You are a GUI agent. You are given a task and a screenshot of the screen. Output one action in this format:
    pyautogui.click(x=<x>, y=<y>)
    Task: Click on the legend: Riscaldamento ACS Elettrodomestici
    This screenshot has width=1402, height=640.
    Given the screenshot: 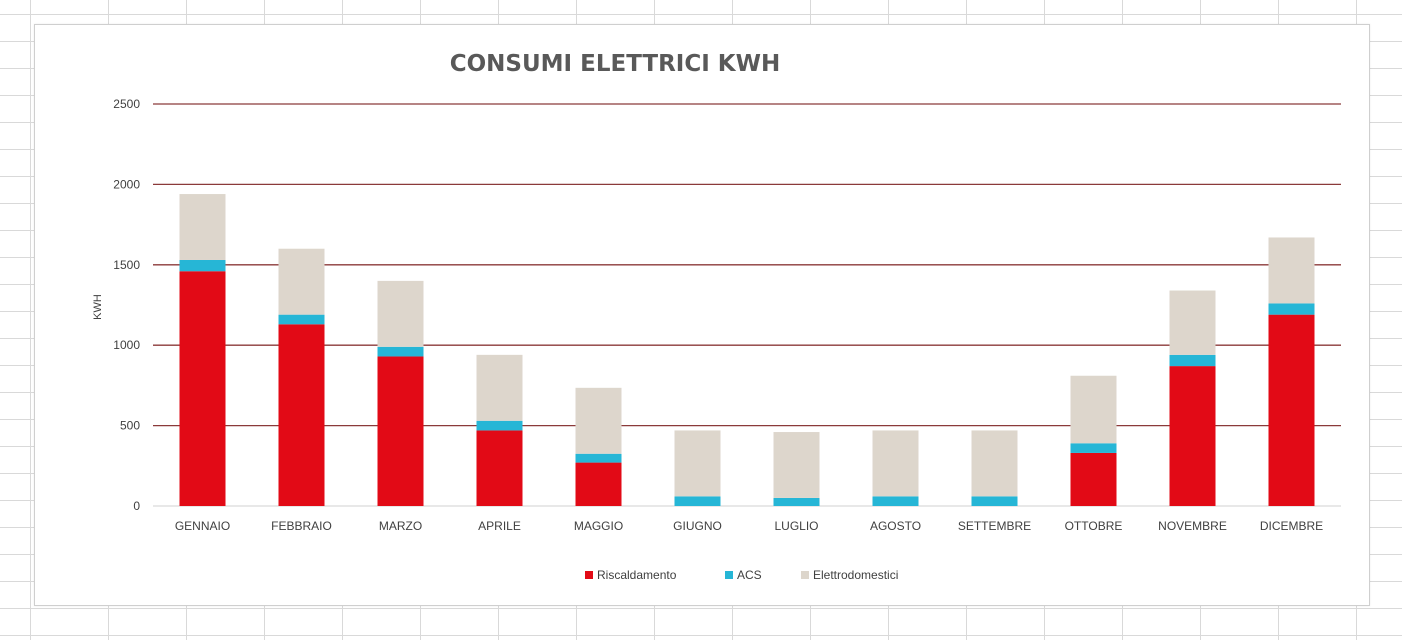 What is the action you would take?
    pyautogui.click(x=741, y=575)
    